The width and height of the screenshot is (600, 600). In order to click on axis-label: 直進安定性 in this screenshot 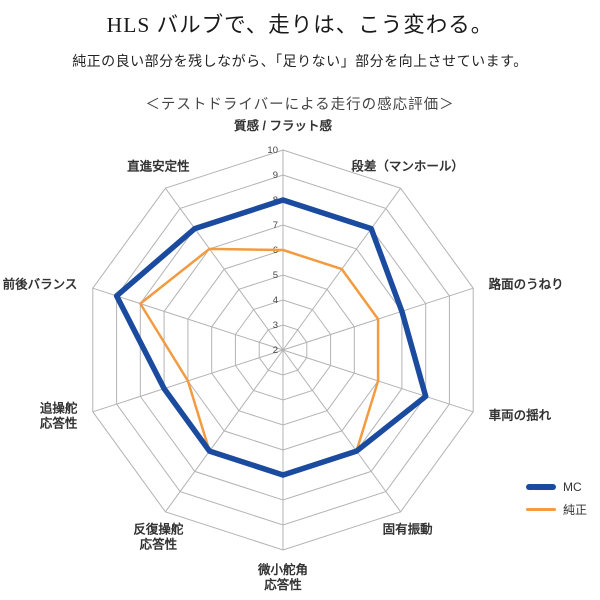, I will do `click(158, 166)`.